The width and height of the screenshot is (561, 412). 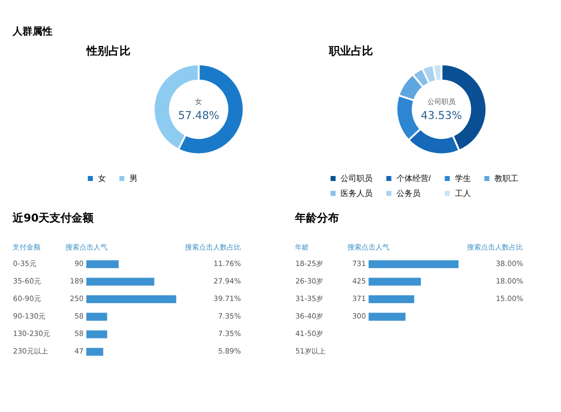 I want to click on chart-title: 近90天支付金额, so click(x=53, y=218).